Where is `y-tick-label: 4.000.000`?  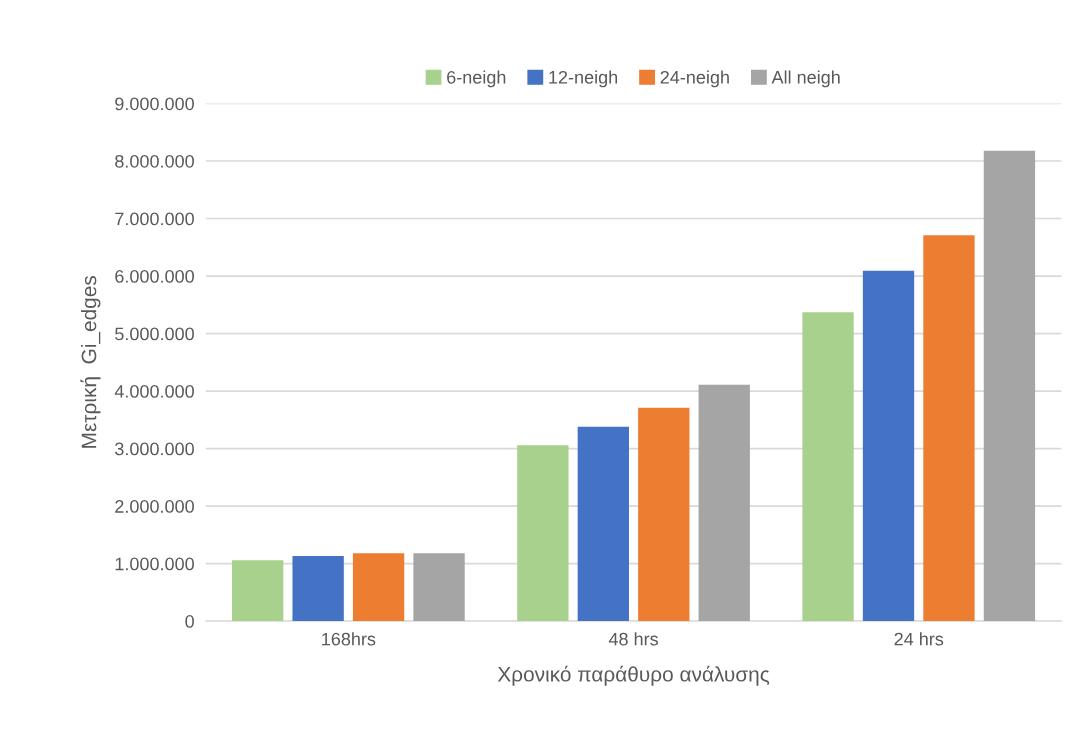
y-tick-label: 4.000.000 is located at coordinates (154, 391).